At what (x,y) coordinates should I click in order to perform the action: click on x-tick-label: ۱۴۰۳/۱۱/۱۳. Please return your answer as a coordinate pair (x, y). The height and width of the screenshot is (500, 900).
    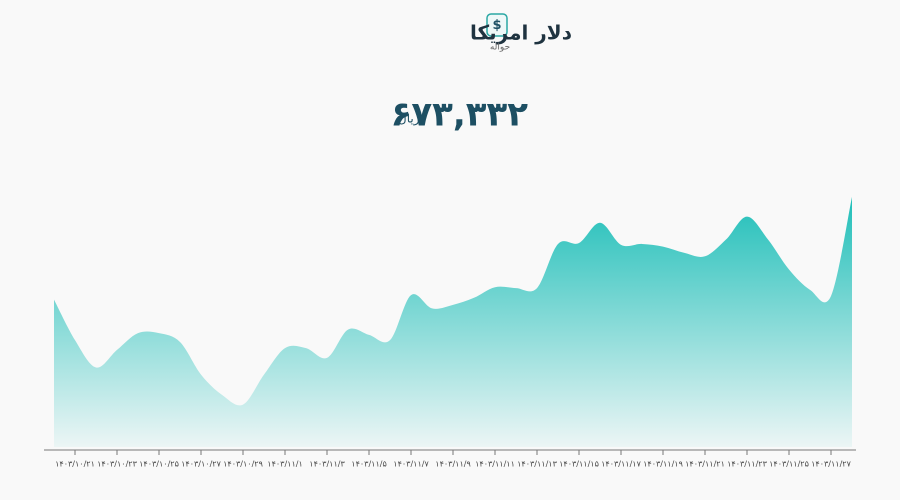
    Looking at the image, I should click on (537, 464).